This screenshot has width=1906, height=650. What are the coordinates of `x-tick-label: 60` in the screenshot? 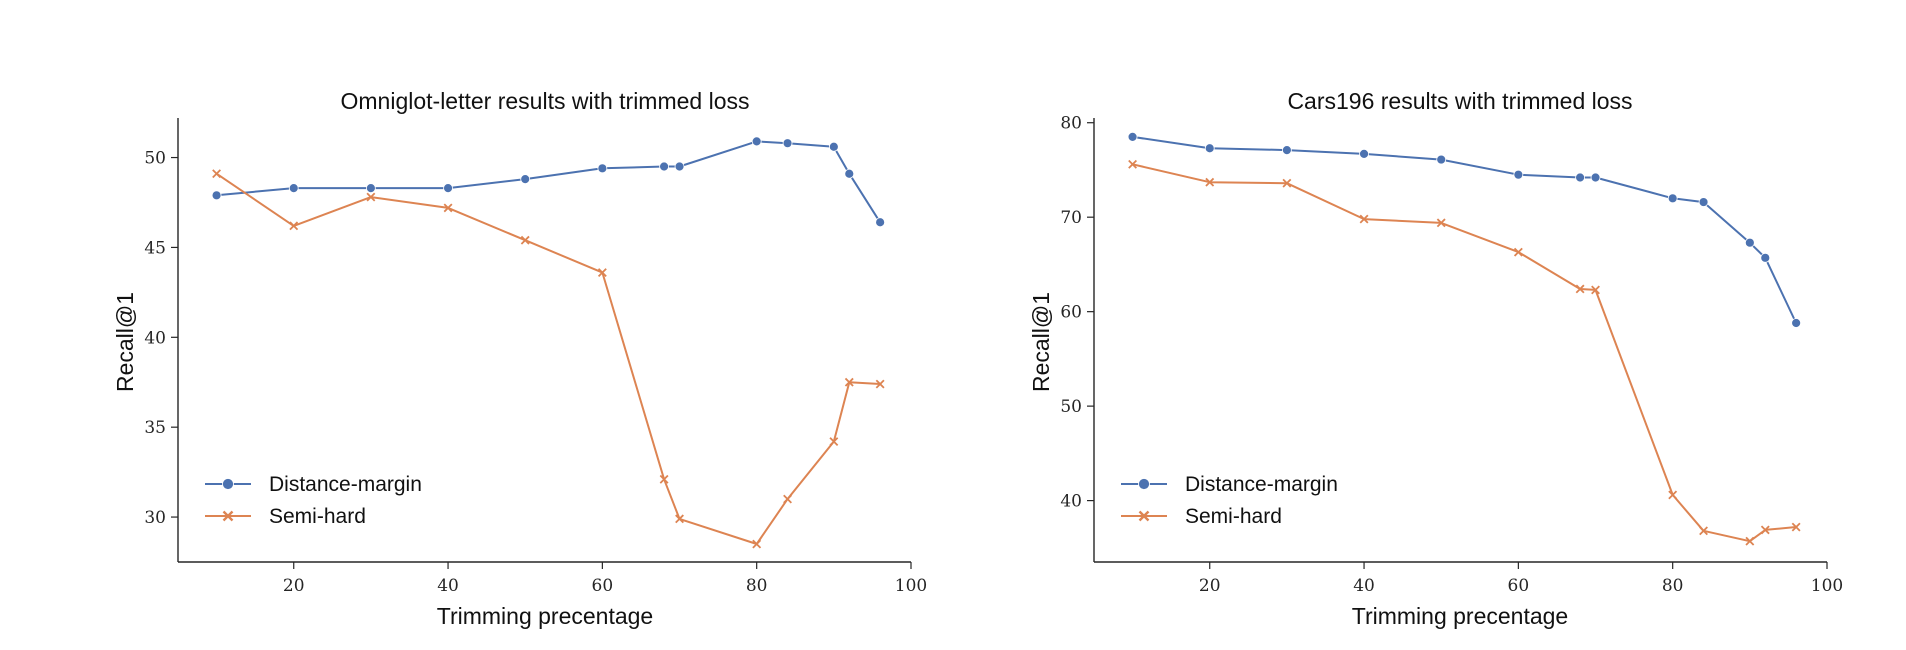 It's located at (603, 586).